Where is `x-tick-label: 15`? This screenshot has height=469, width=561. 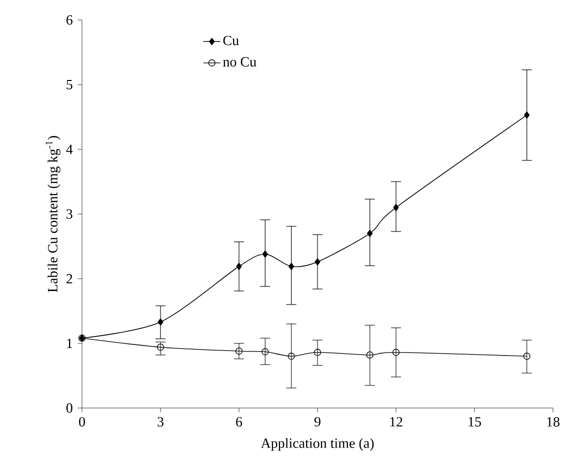
x-tick-label: 15 is located at coordinates (474, 421).